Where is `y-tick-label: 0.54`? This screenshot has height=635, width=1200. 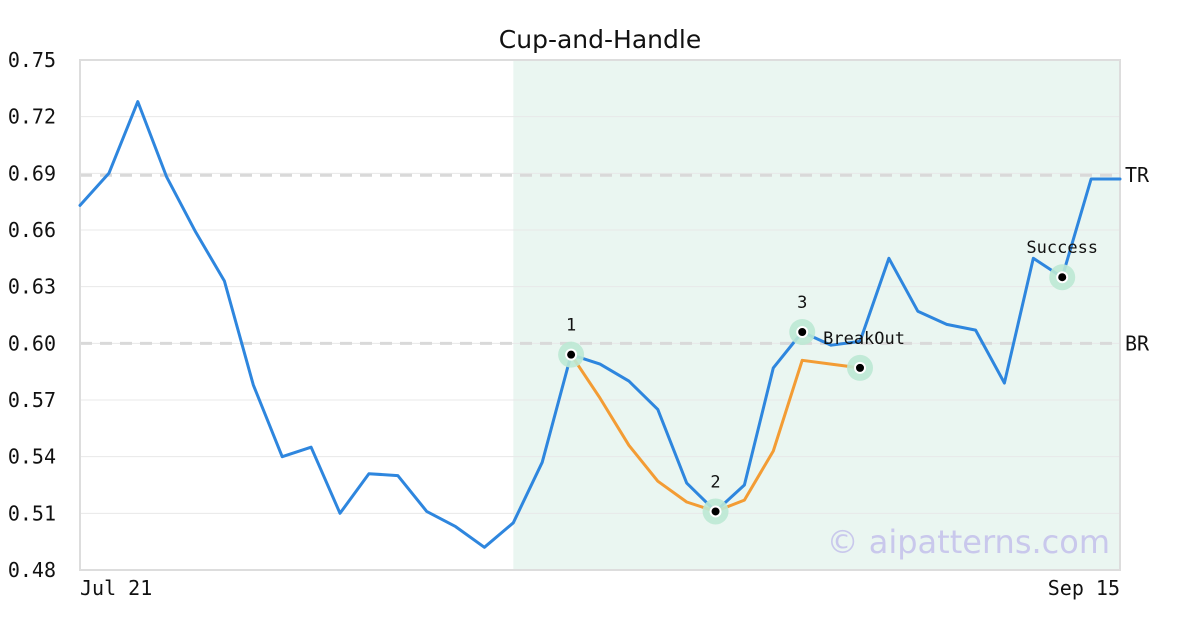
y-tick-label: 0.54 is located at coordinates (32, 457).